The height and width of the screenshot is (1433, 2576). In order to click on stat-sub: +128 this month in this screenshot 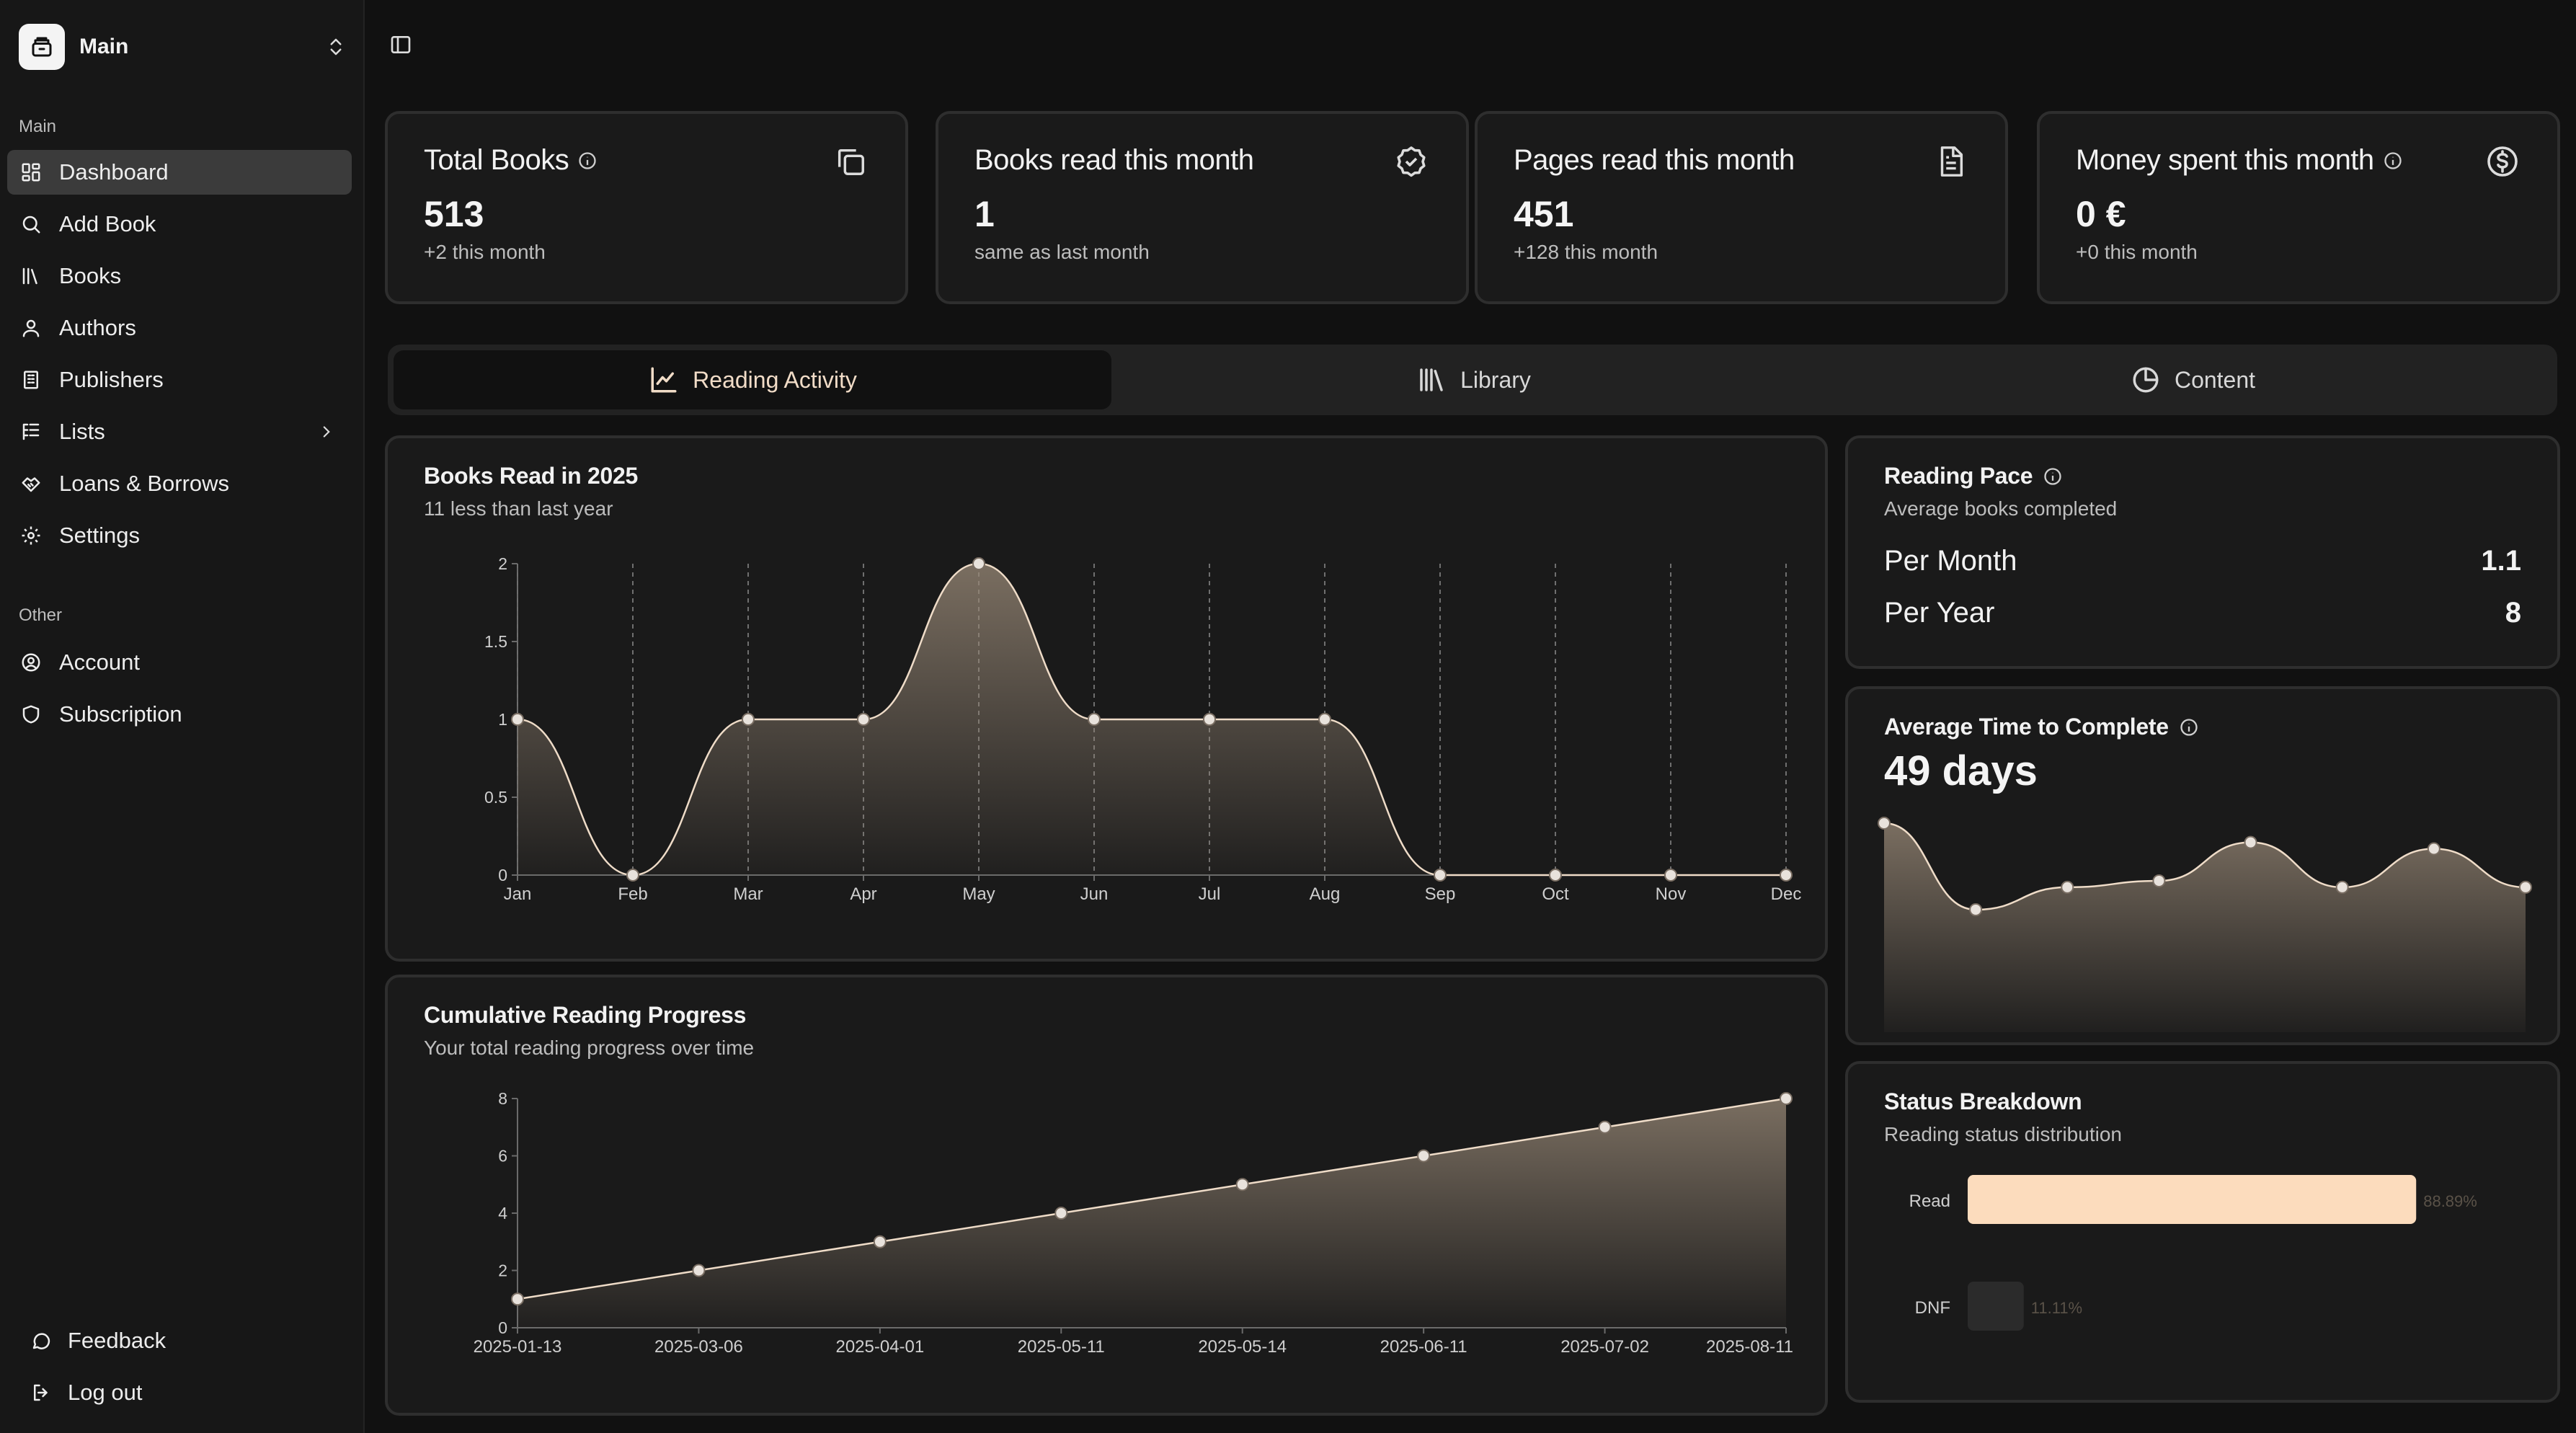, I will do `click(1586, 252)`.